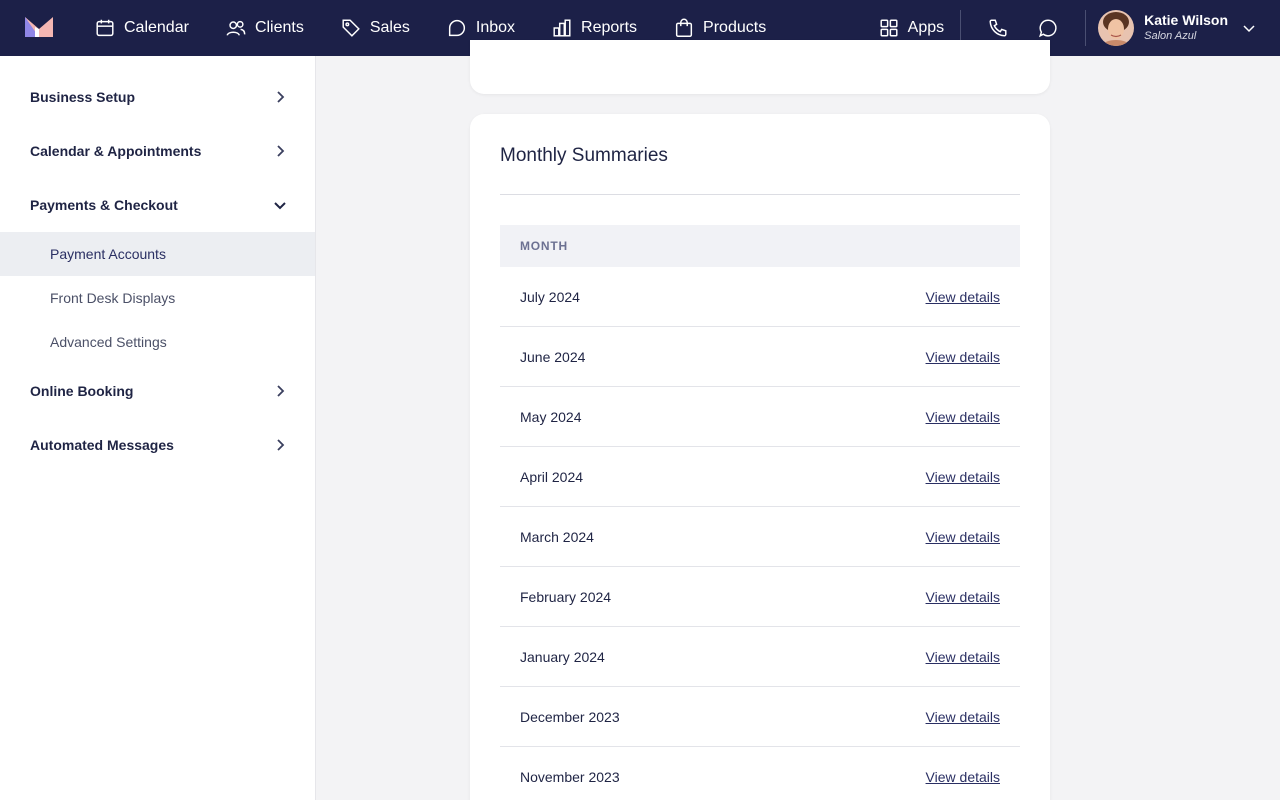  I want to click on sidebar-item-advanced-settings: Advanced Settings, so click(157, 342).